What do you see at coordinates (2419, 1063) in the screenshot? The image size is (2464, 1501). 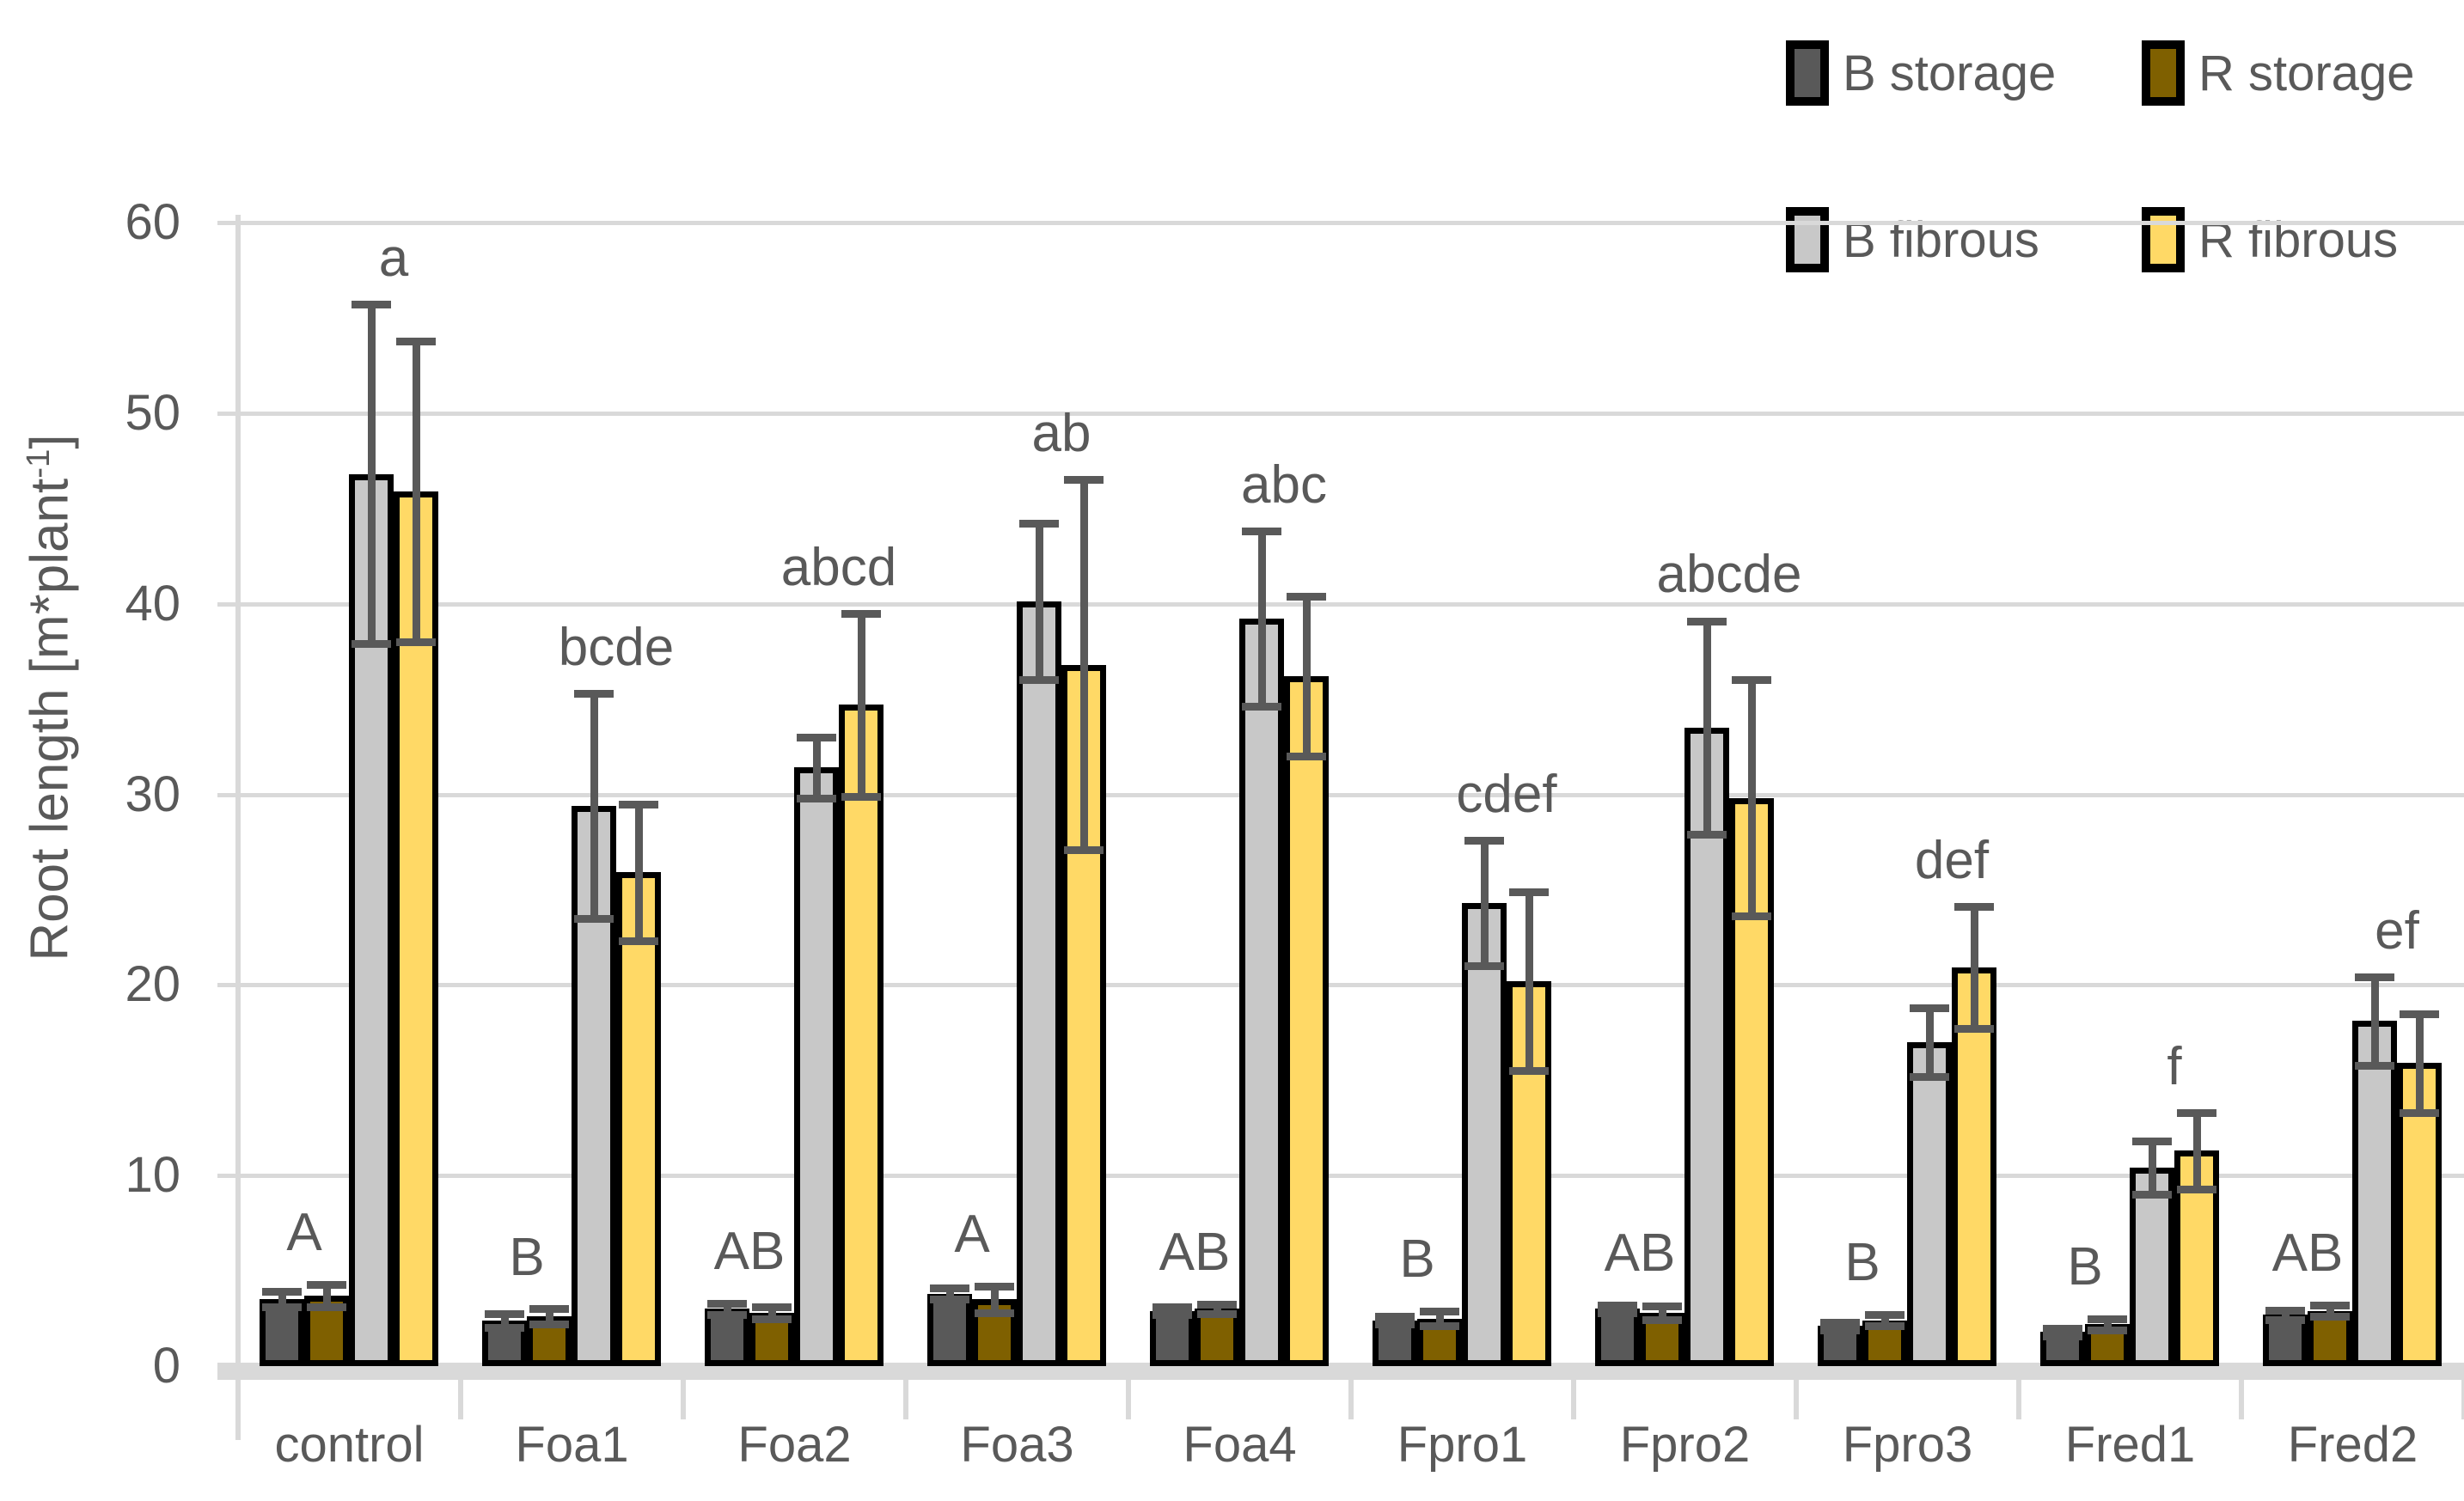 I see `error-bar-r-fibrous-fred2` at bounding box center [2419, 1063].